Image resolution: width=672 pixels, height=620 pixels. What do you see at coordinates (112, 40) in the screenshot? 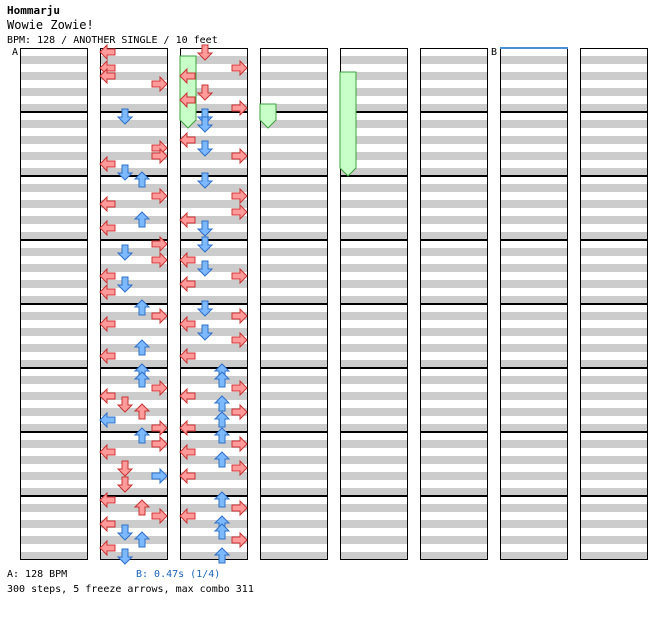
I see `chart-meta: BPM: 128 / ANOTHER SINGLE / 10 feet` at bounding box center [112, 40].